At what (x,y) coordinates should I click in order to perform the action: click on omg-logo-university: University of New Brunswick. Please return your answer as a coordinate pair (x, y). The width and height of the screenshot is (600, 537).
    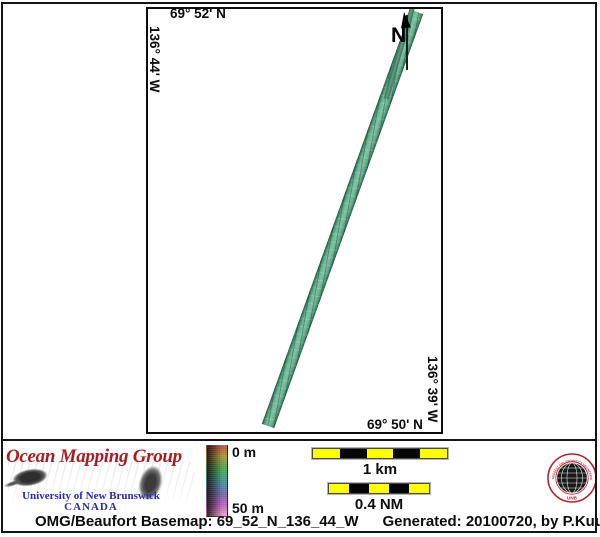
    Looking at the image, I should click on (91, 496).